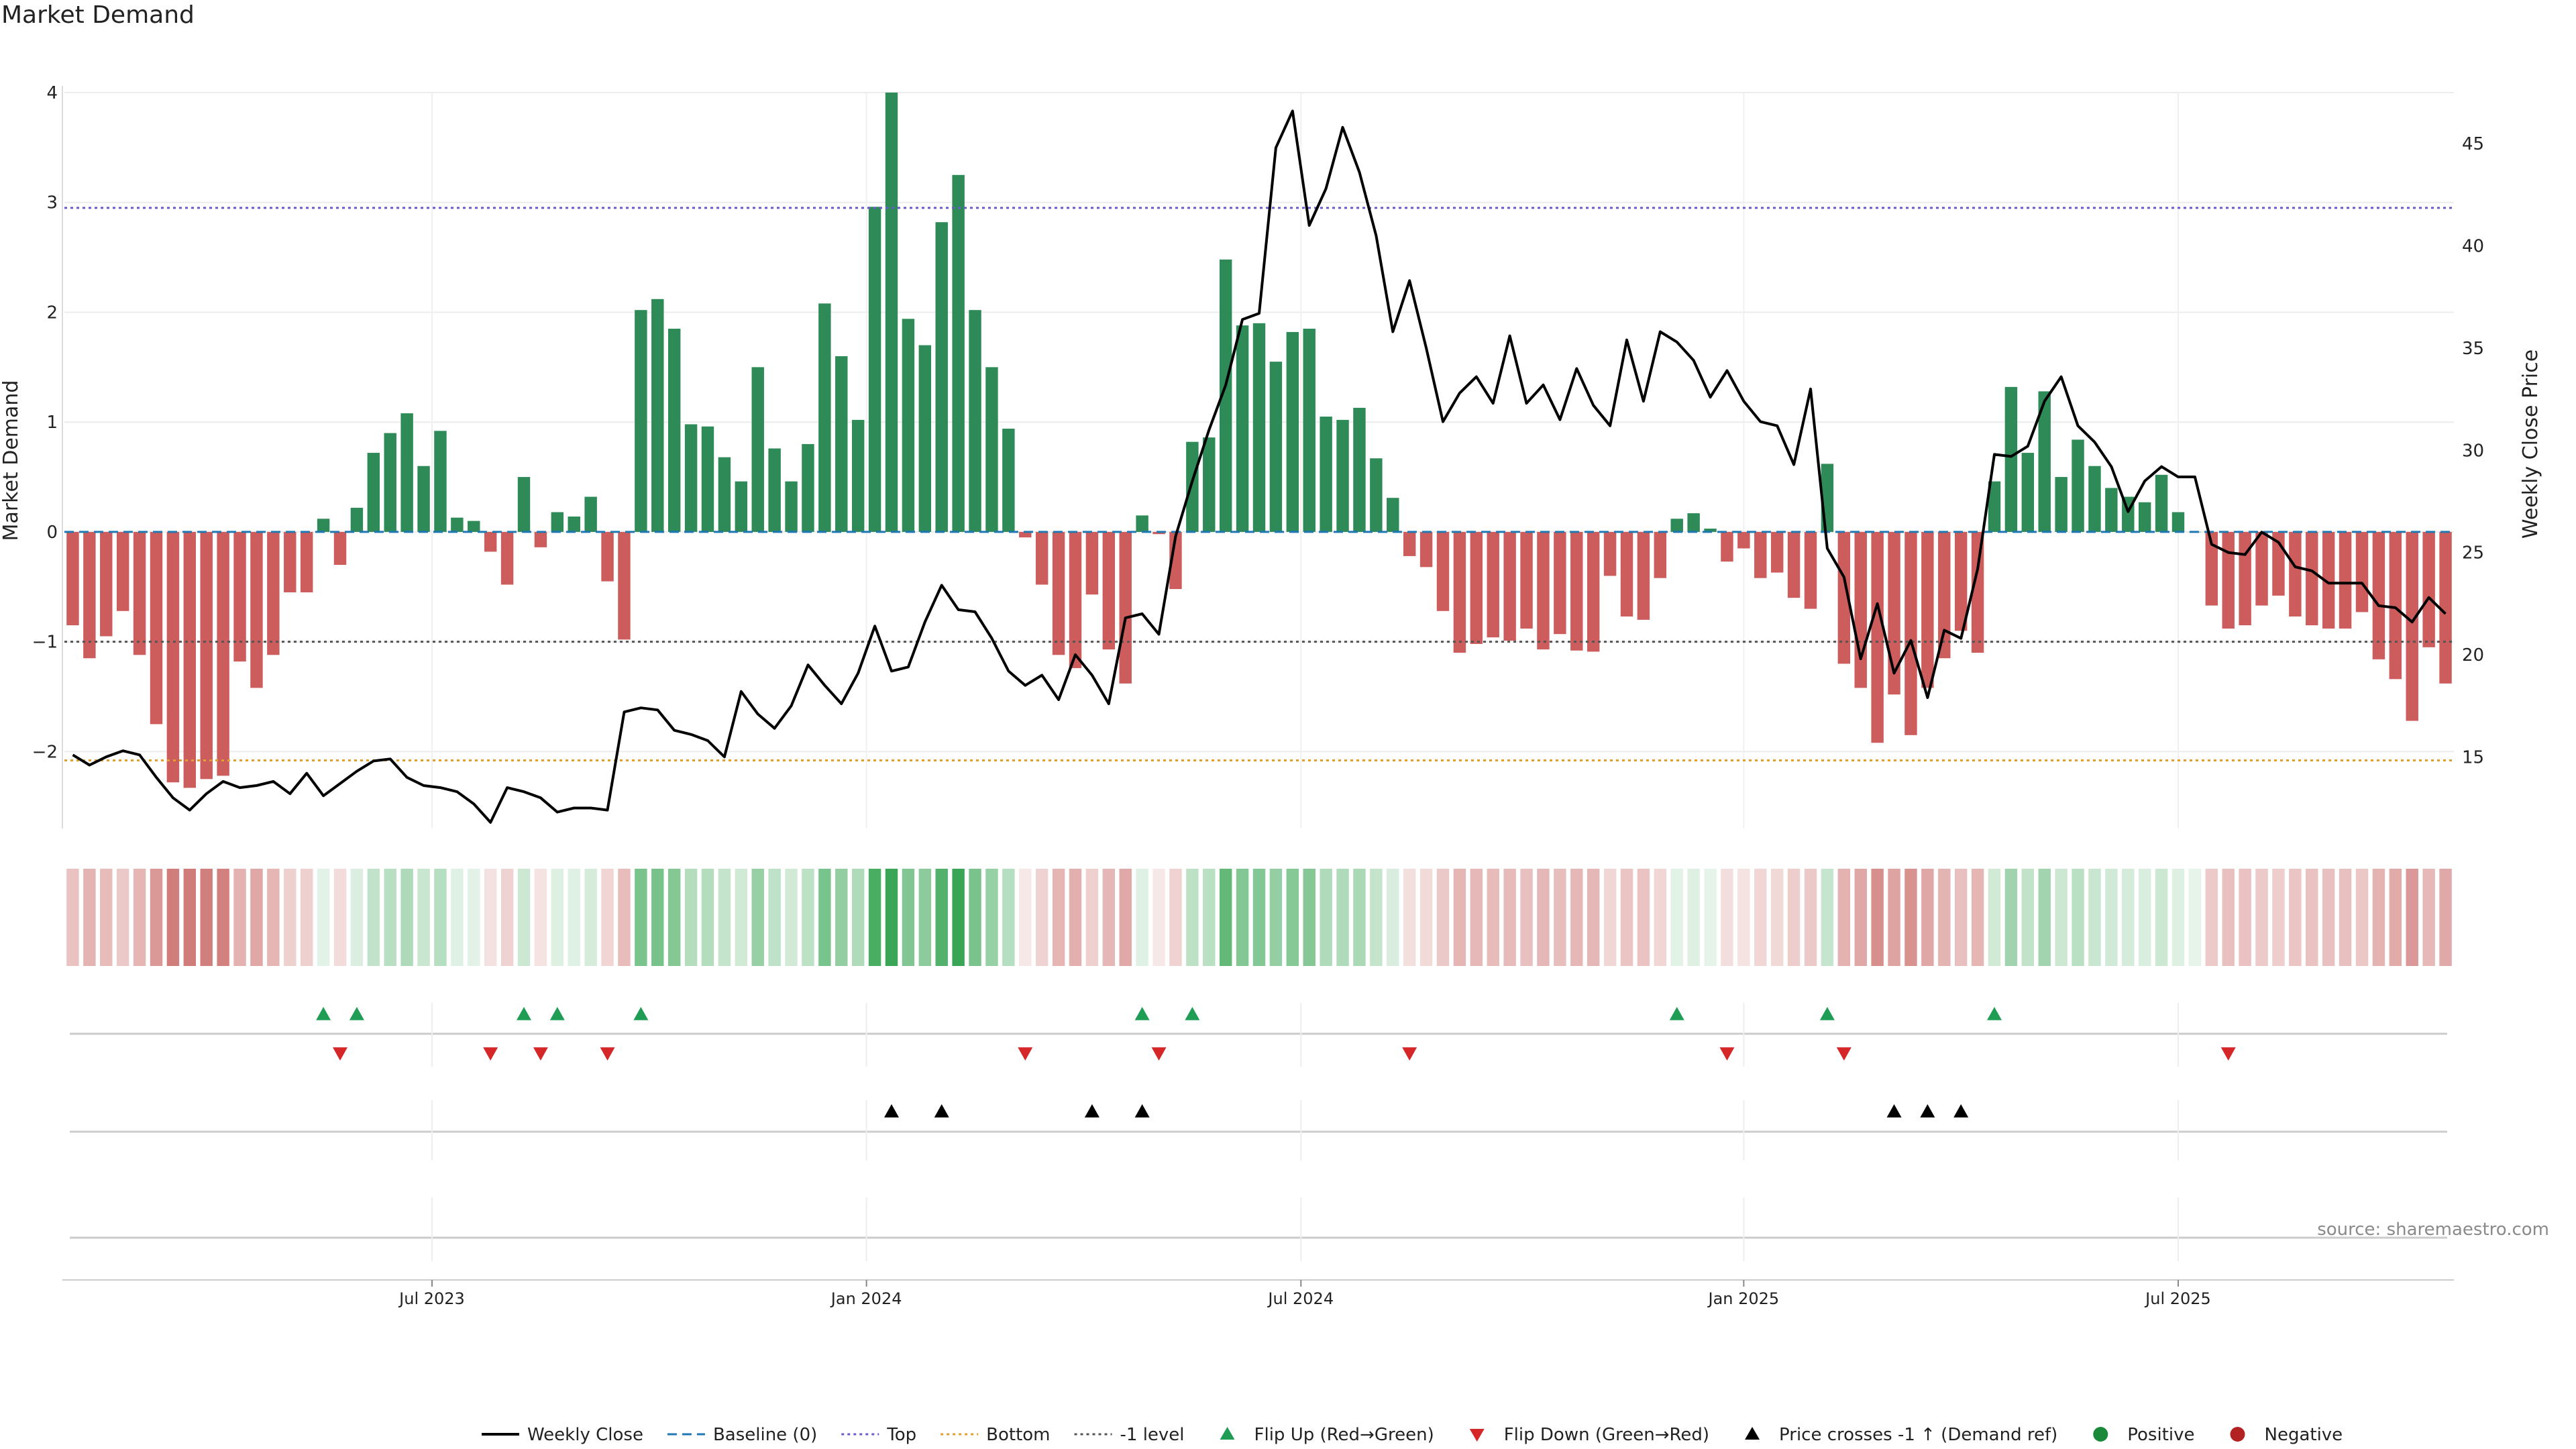 This screenshot has width=2576, height=1449. I want to click on legend-item: Bottom, so click(996, 1435).